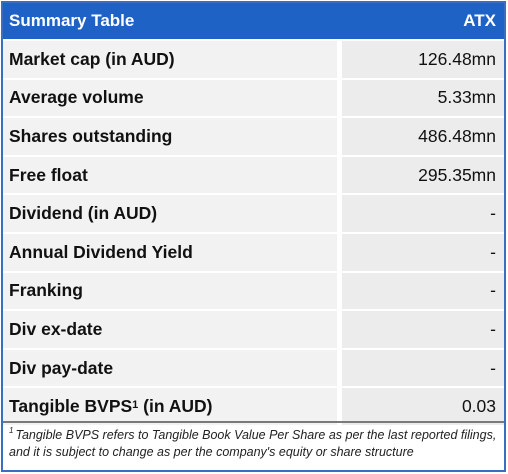 The width and height of the screenshot is (508, 474). I want to click on table-row-franking: Franking -, so click(253, 291).